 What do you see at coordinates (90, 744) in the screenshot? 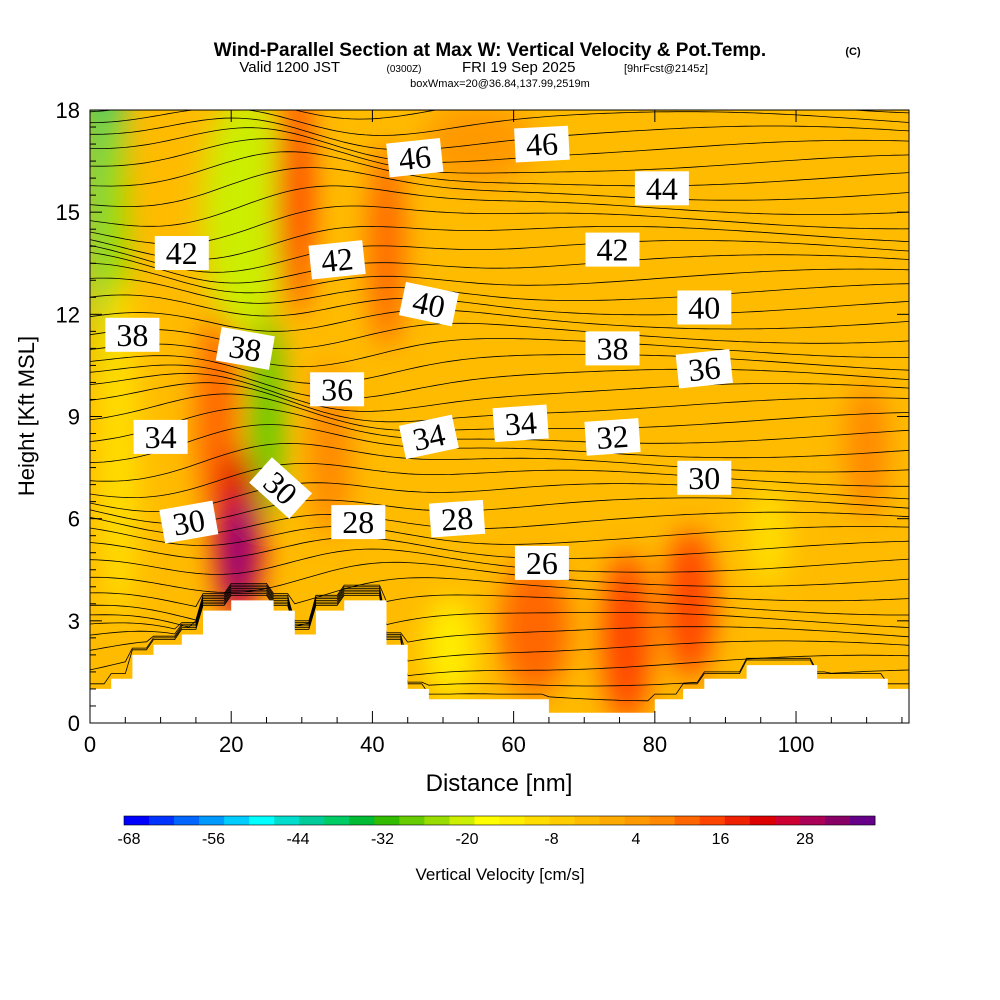
I see `x-tick-label: 0` at bounding box center [90, 744].